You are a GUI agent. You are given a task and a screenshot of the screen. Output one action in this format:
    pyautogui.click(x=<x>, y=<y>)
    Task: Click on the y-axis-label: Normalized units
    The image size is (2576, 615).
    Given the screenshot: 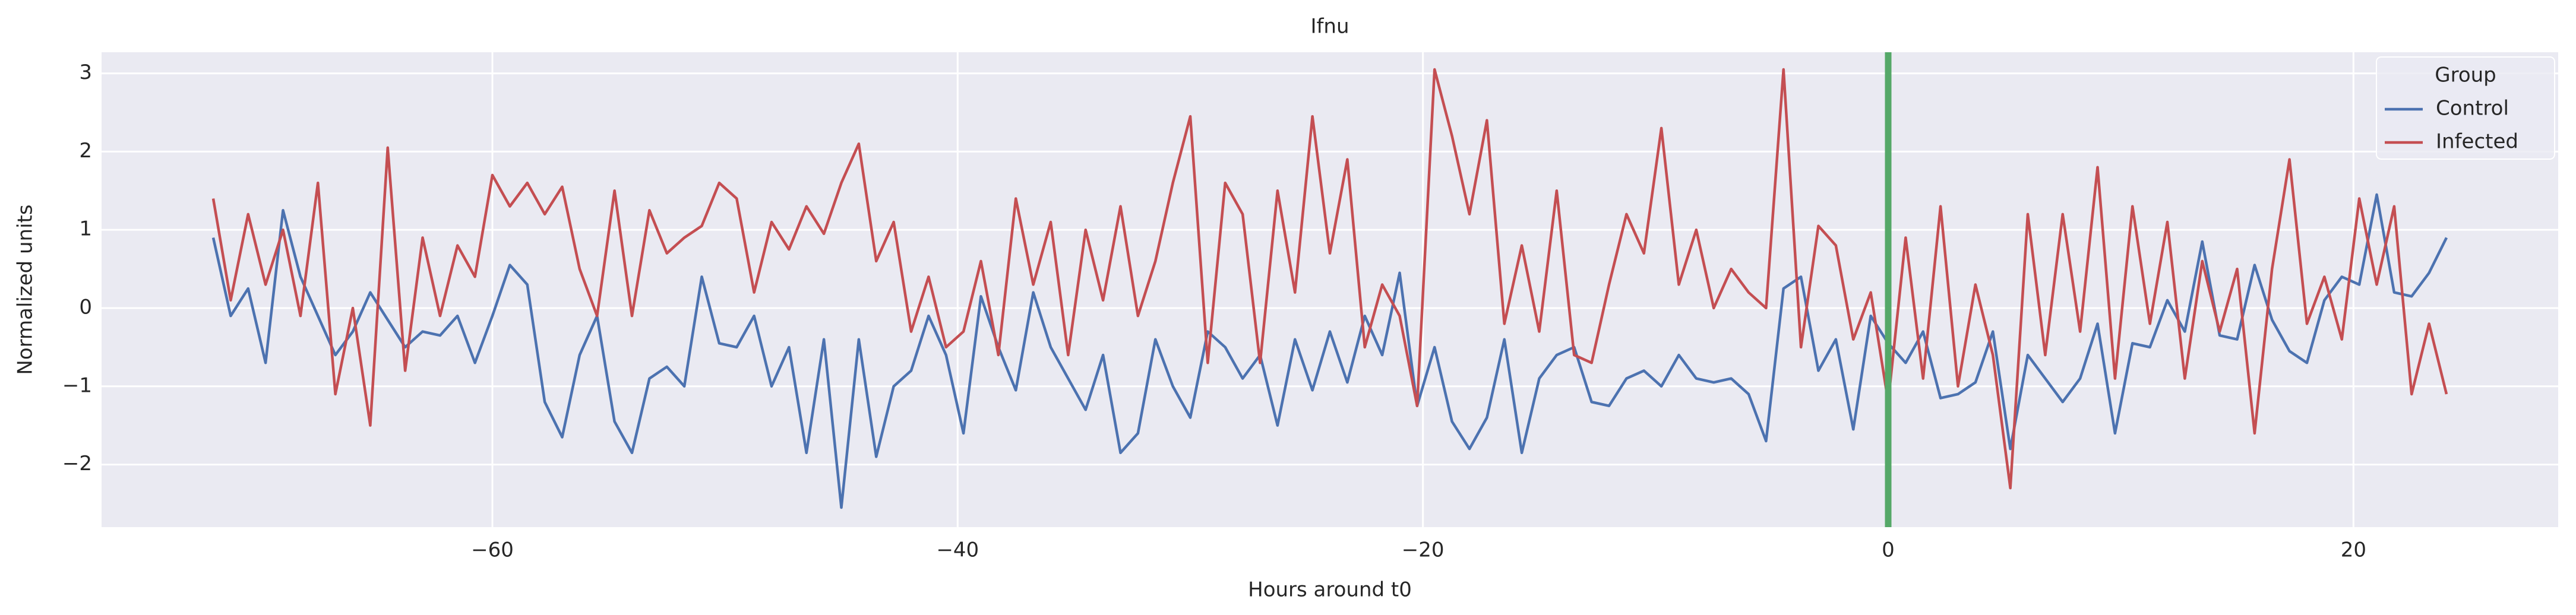 What is the action you would take?
    pyautogui.click(x=25, y=289)
    